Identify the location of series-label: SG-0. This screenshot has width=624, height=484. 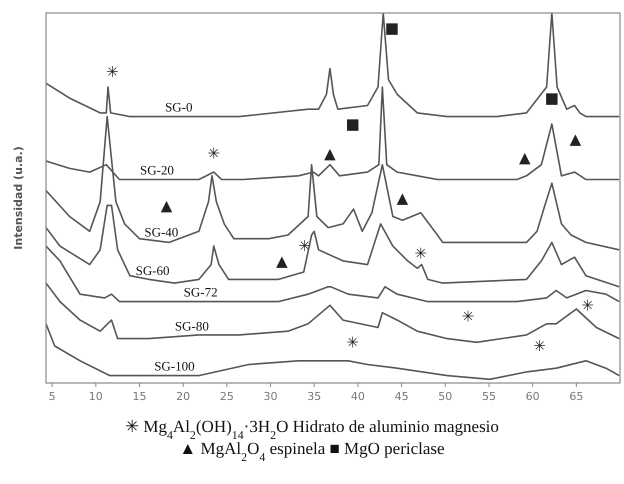
(179, 107).